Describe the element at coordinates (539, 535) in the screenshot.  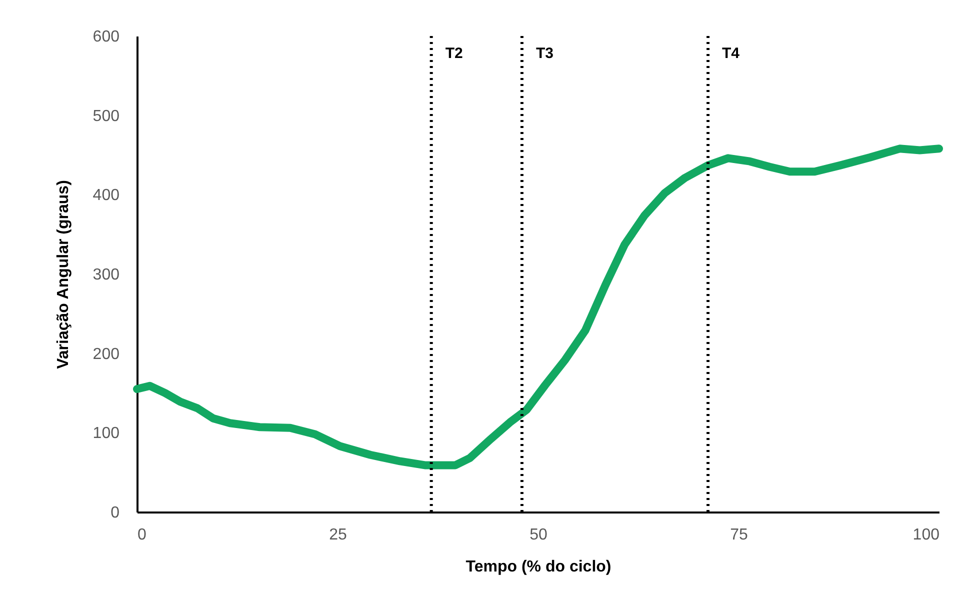
I see `x-tick-label: 50` at that location.